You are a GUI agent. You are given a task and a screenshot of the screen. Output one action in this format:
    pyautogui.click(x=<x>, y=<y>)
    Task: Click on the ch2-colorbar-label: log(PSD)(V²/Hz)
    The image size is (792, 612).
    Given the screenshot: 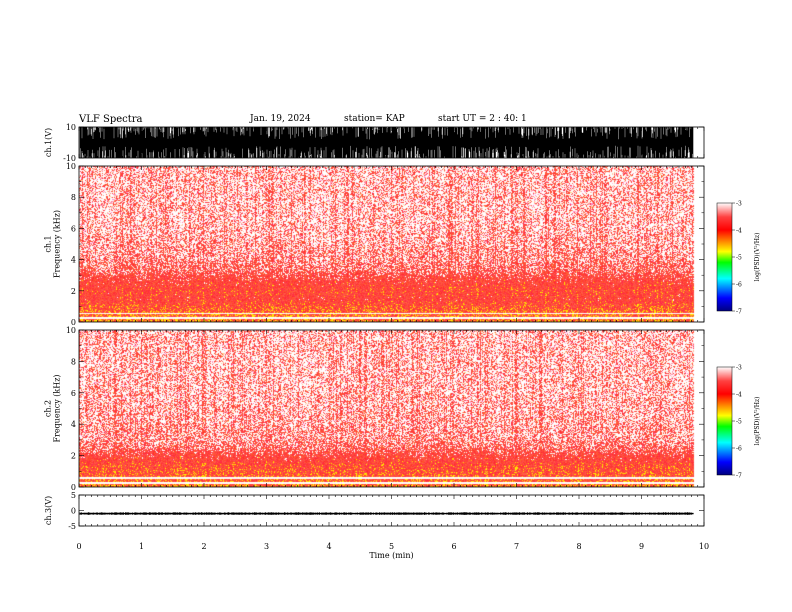 What is the action you would take?
    pyautogui.click(x=757, y=421)
    